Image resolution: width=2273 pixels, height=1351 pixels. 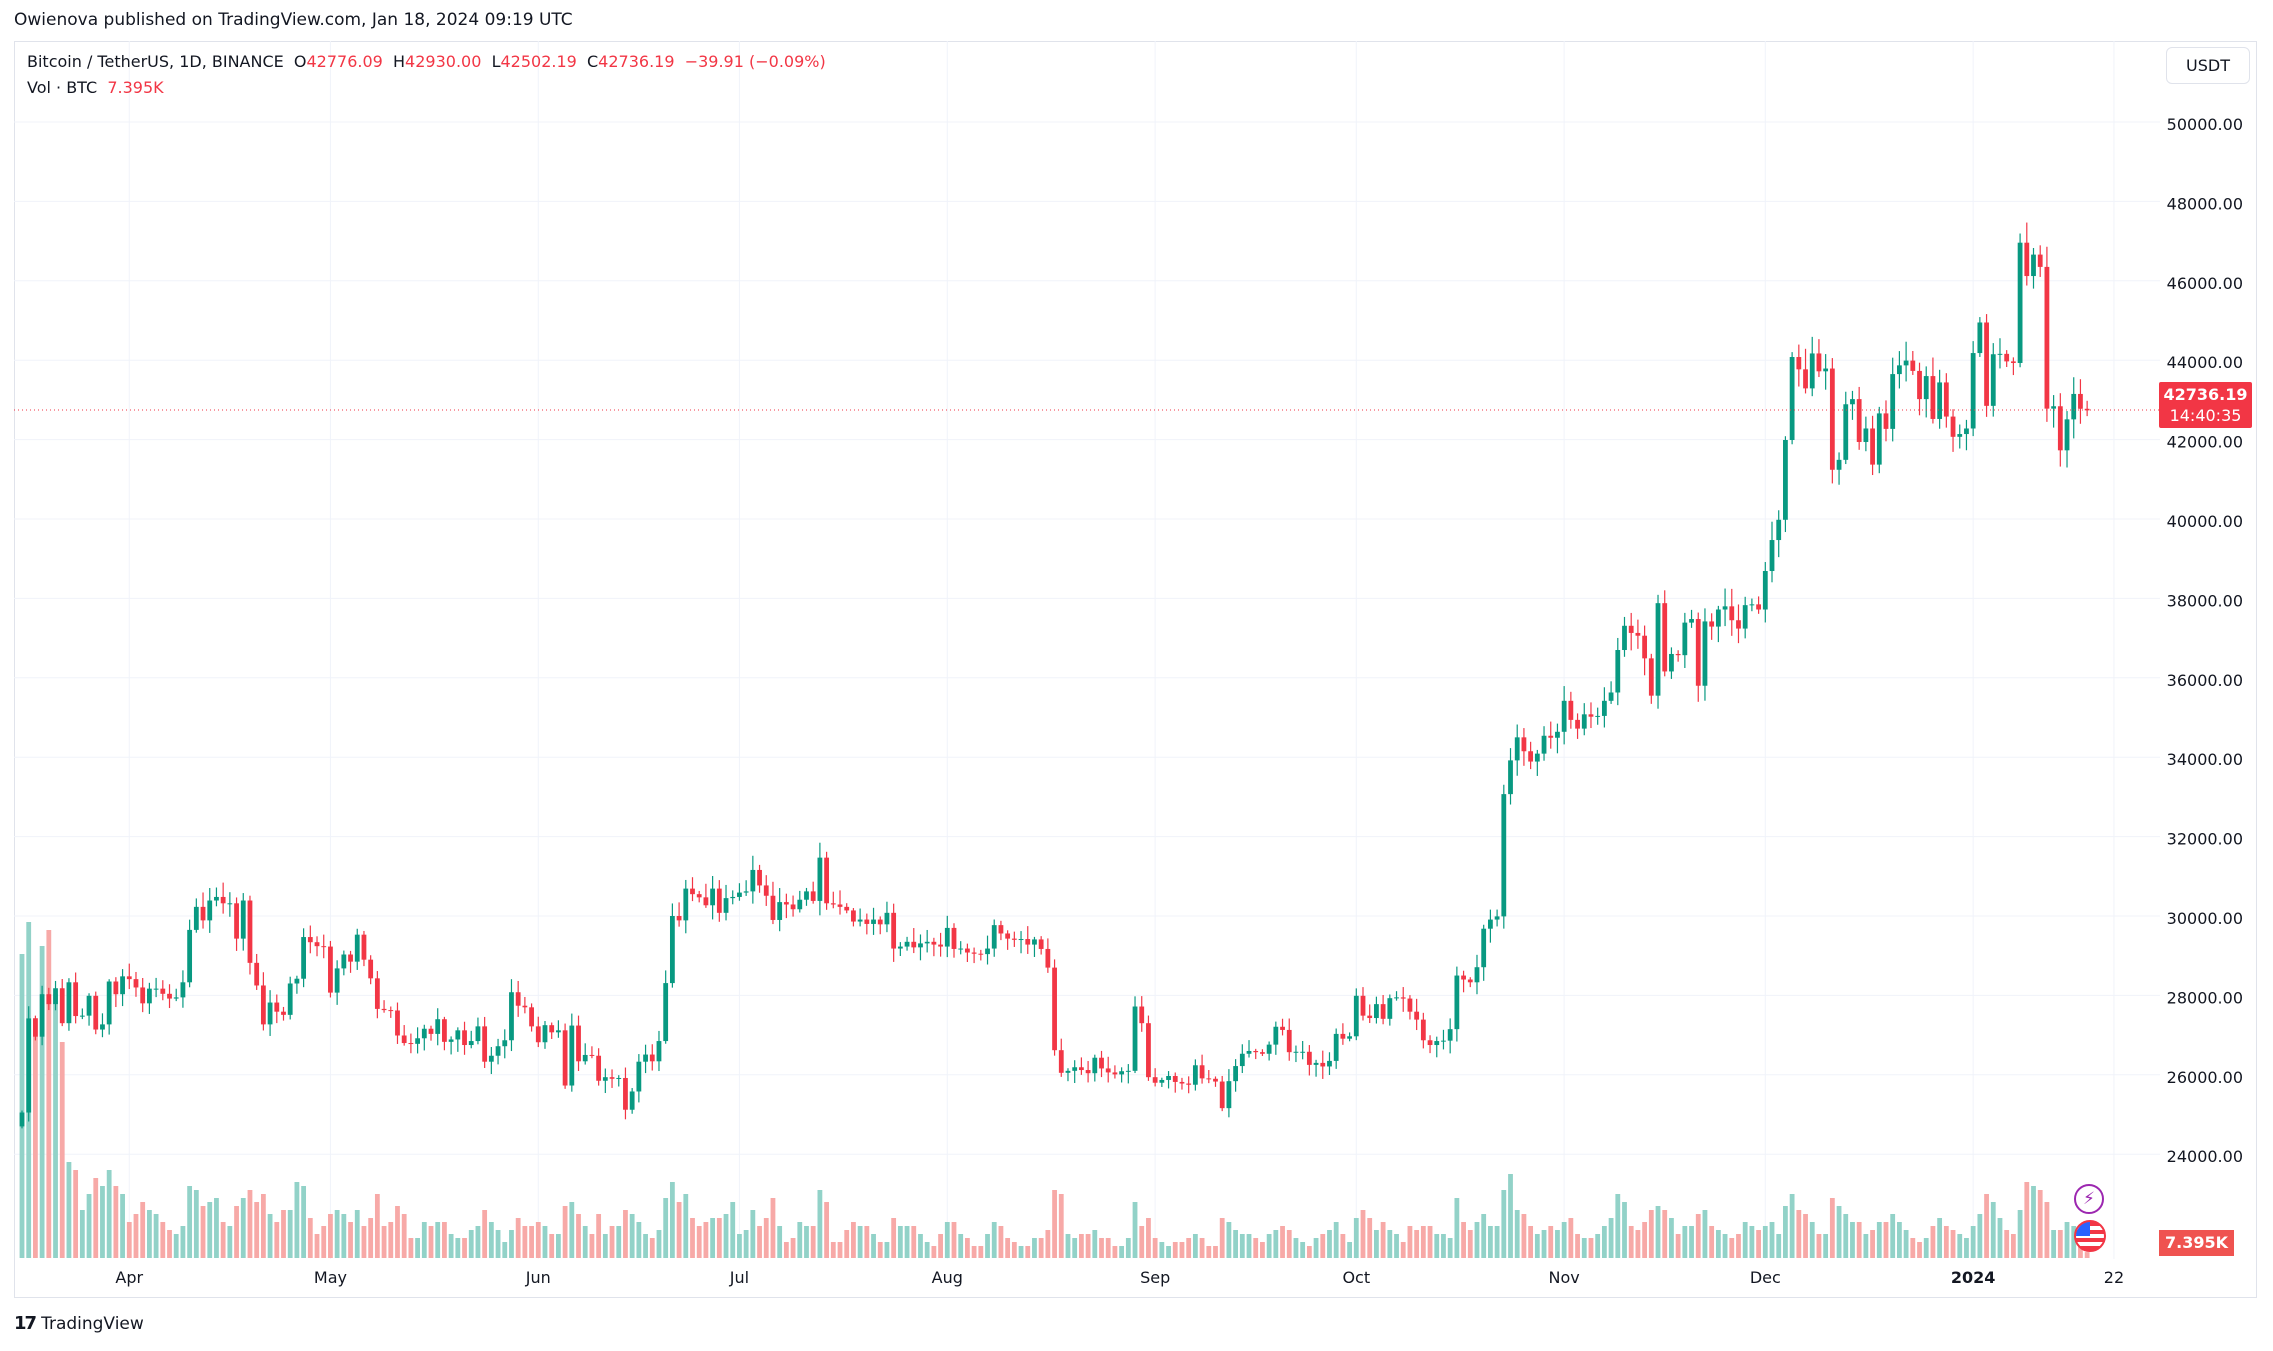 What do you see at coordinates (300, 61) in the screenshot?
I see `open-label: O` at bounding box center [300, 61].